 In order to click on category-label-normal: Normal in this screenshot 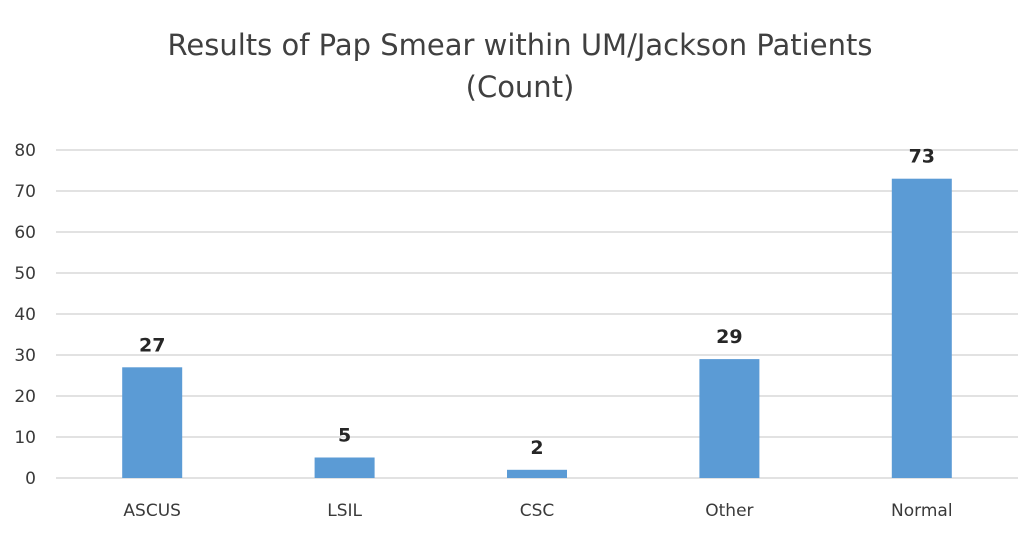, I will do `click(922, 511)`.